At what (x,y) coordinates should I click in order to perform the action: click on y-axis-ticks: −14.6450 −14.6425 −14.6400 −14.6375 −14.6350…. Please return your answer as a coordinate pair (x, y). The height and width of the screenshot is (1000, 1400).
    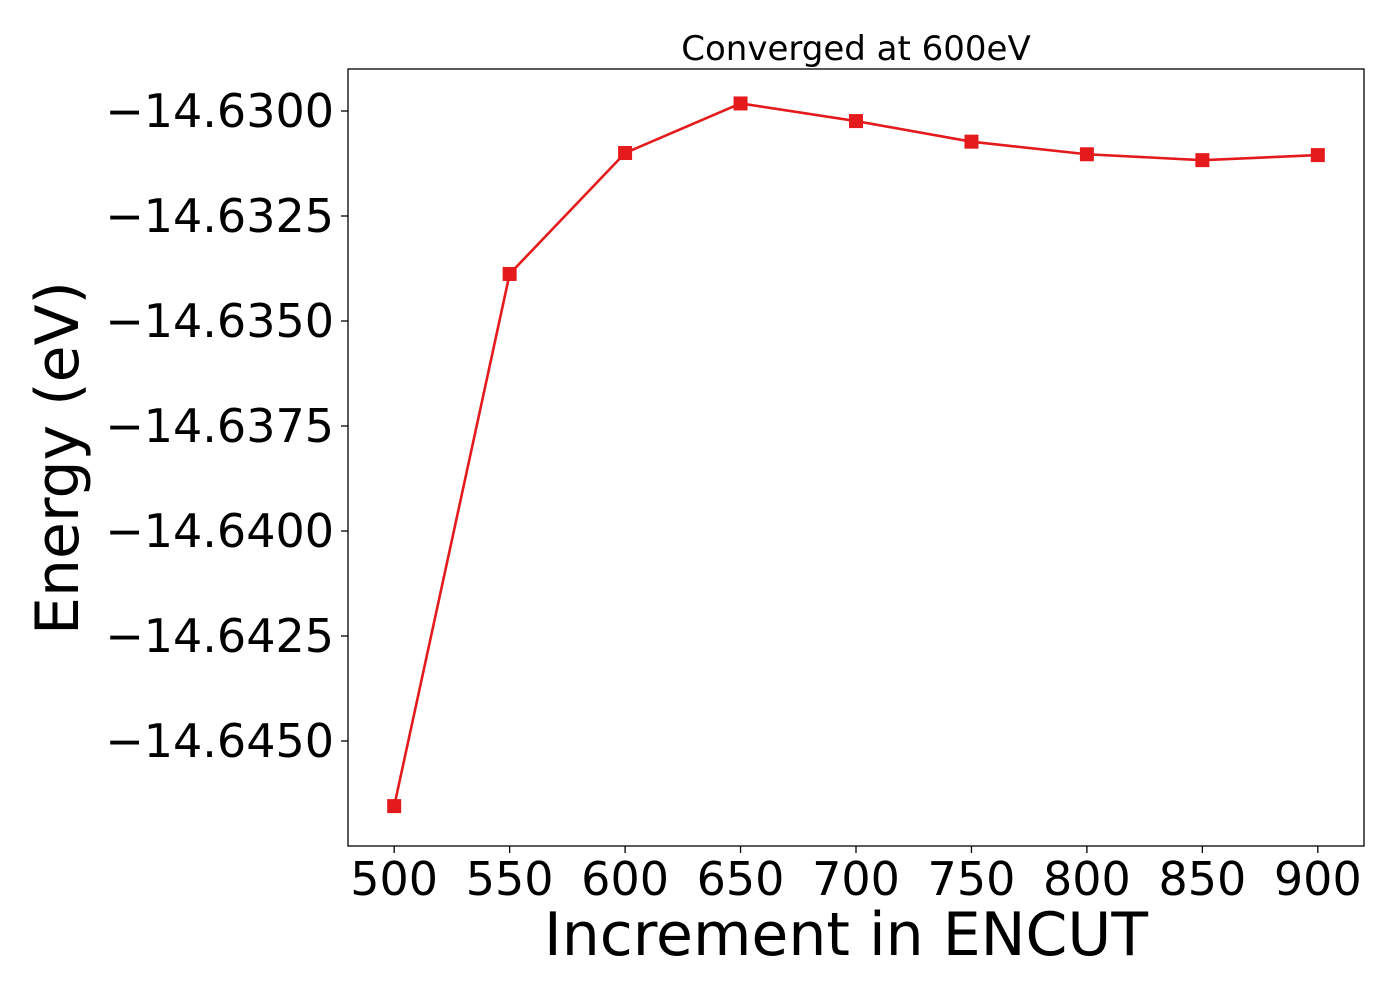
    Looking at the image, I should click on (226, 426).